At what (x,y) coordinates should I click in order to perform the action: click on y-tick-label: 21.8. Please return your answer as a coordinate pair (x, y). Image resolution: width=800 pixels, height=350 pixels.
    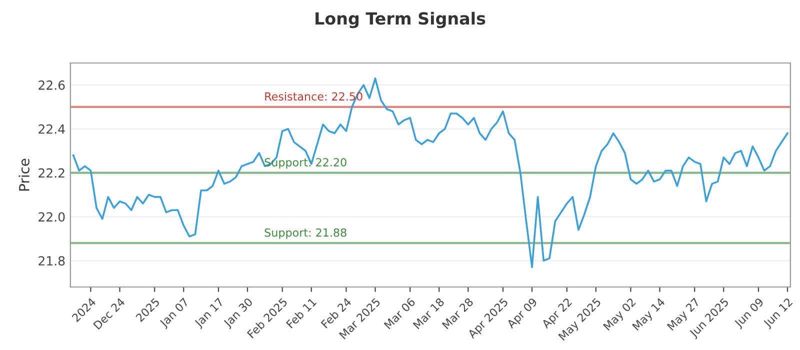
    Looking at the image, I should click on (51, 261).